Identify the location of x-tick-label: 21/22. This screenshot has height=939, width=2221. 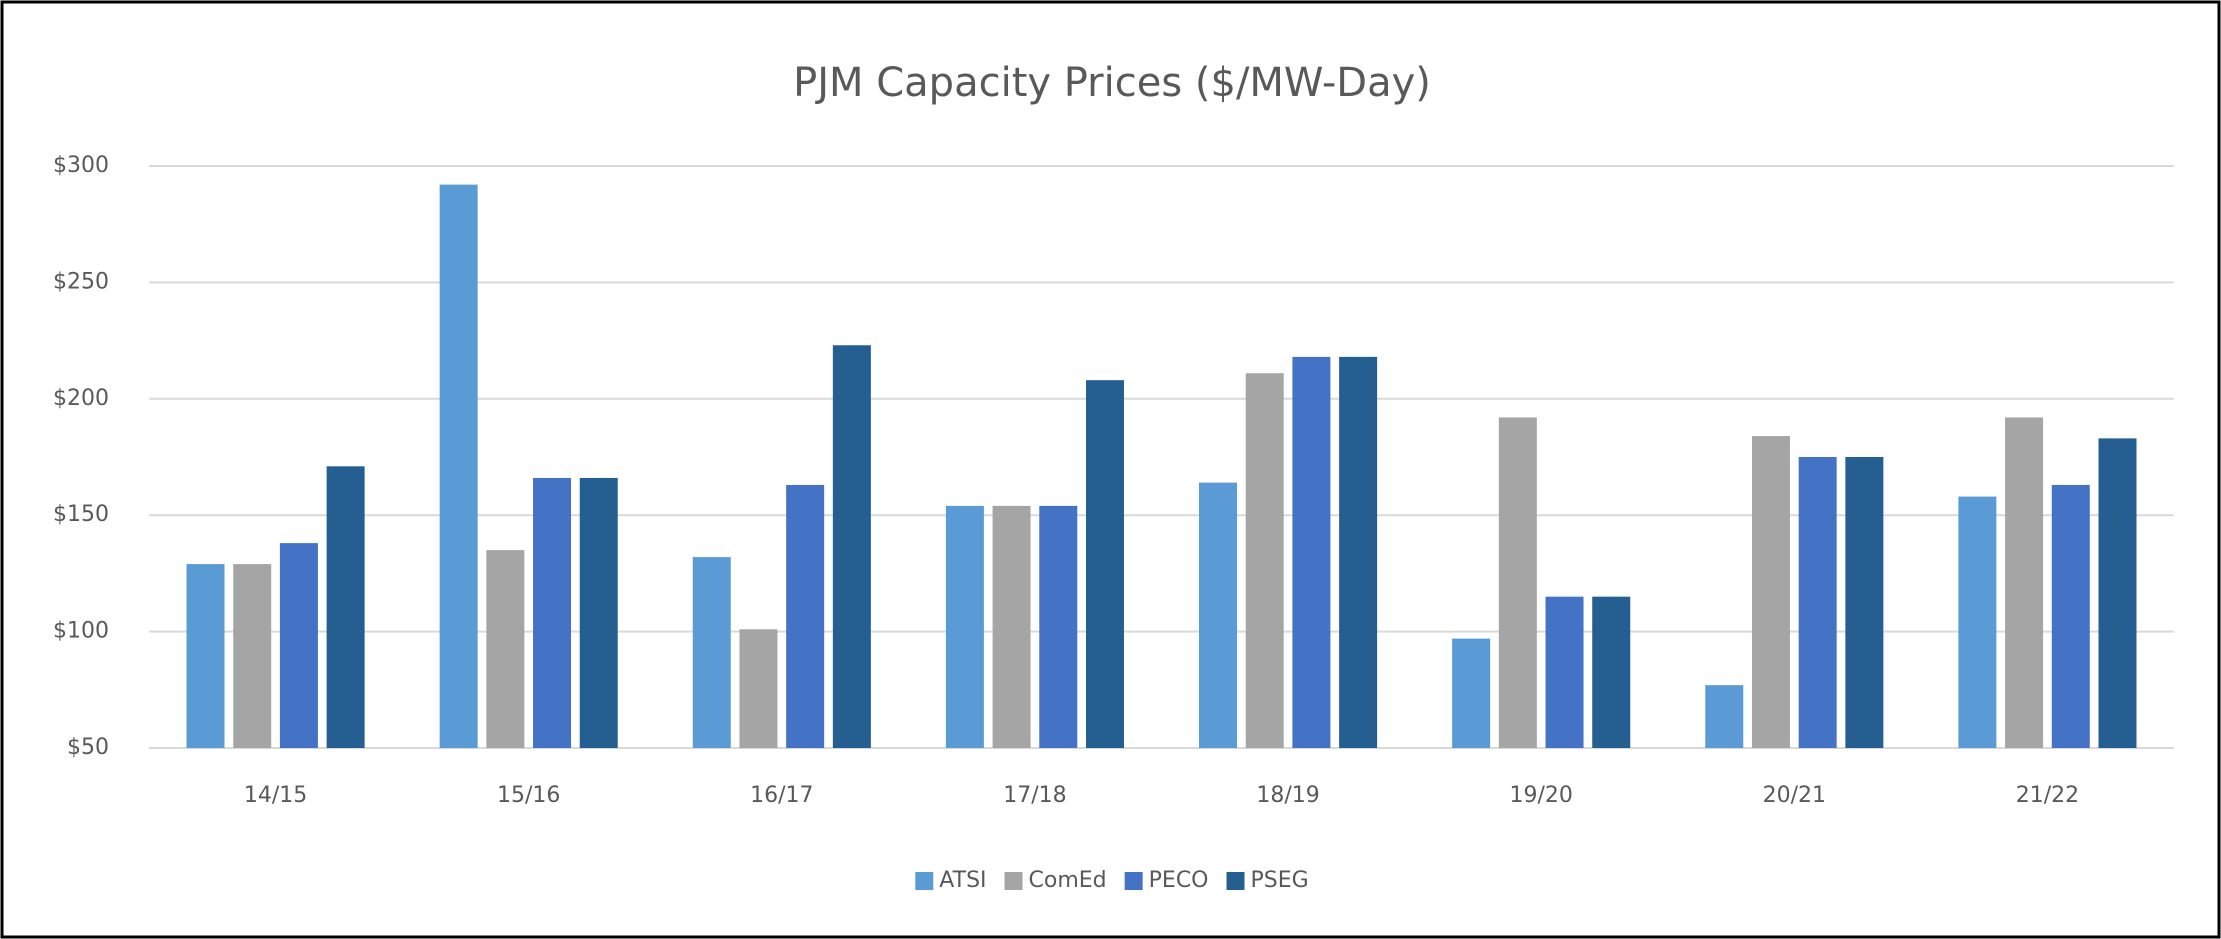
(2047, 795).